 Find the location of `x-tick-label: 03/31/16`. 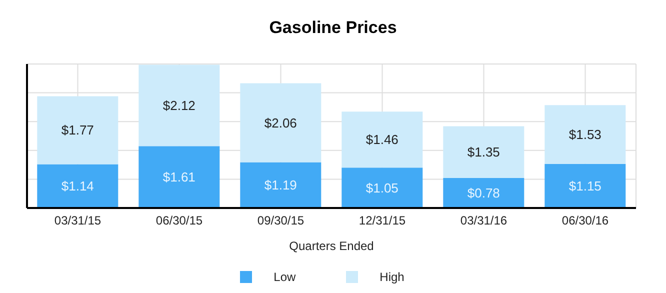

x-tick-label: 03/31/16 is located at coordinates (484, 221).